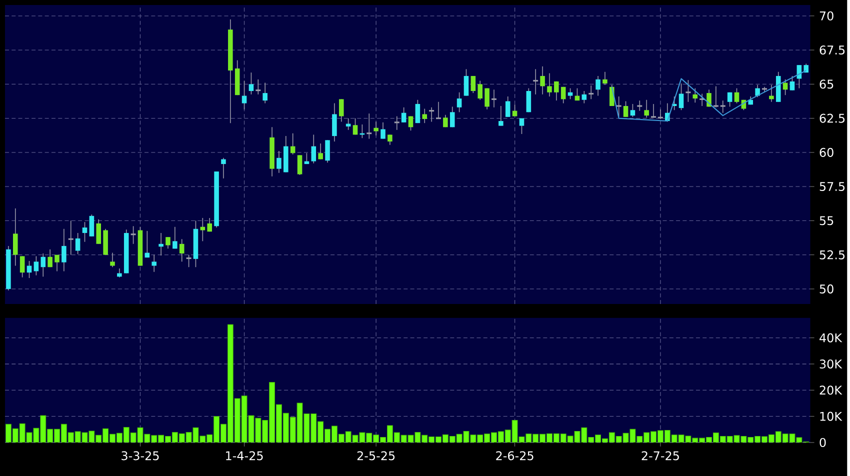 This screenshot has height=476, width=850. I want to click on y-tick-label: 62.5, so click(832, 118).